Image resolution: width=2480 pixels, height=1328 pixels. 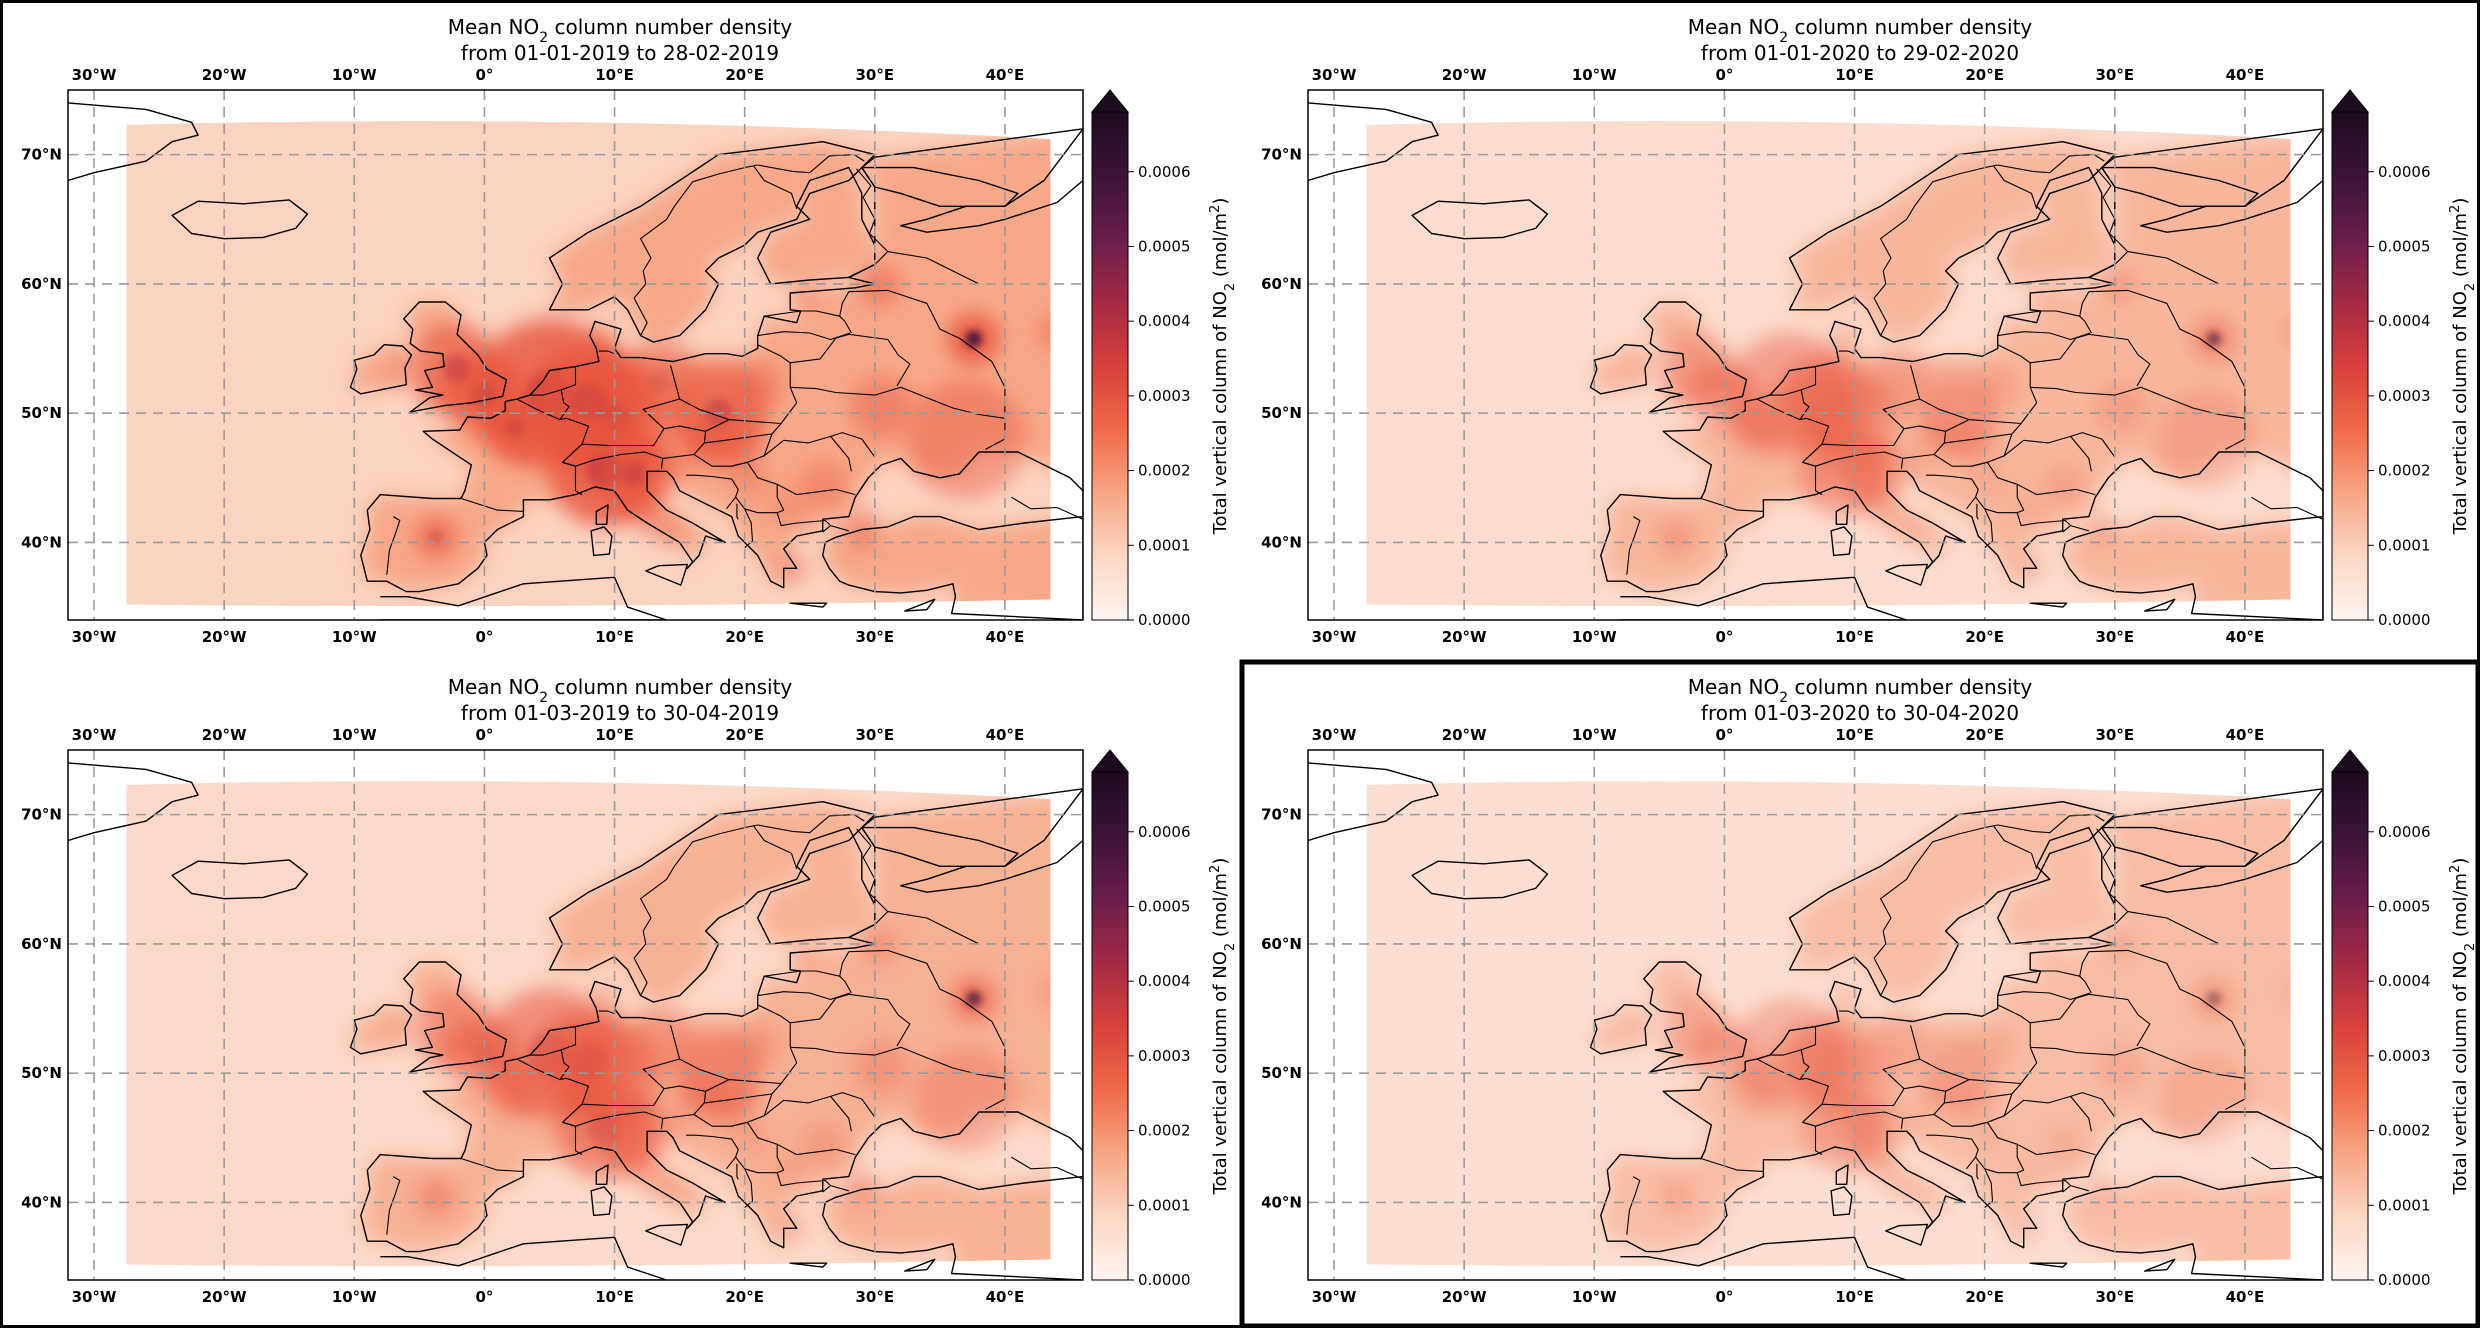 What do you see at coordinates (620, 53) in the screenshot?
I see `map-date-range: from 01-01-2019 to 28-02-2019` at bounding box center [620, 53].